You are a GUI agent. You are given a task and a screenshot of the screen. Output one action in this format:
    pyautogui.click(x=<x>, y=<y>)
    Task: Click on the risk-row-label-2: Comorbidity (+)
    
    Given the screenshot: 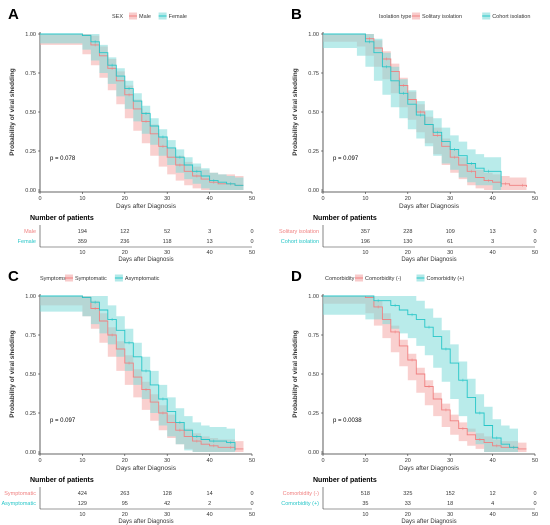 What is the action you would take?
    pyautogui.click(x=300, y=504)
    